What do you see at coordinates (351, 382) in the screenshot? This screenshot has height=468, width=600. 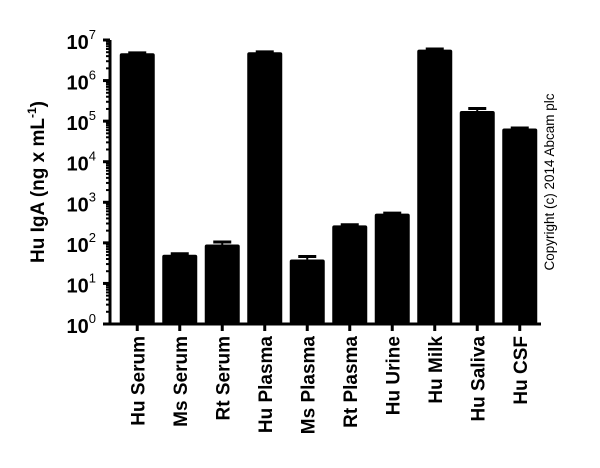 I see `x-tick-label: Rt Plasma` at bounding box center [351, 382].